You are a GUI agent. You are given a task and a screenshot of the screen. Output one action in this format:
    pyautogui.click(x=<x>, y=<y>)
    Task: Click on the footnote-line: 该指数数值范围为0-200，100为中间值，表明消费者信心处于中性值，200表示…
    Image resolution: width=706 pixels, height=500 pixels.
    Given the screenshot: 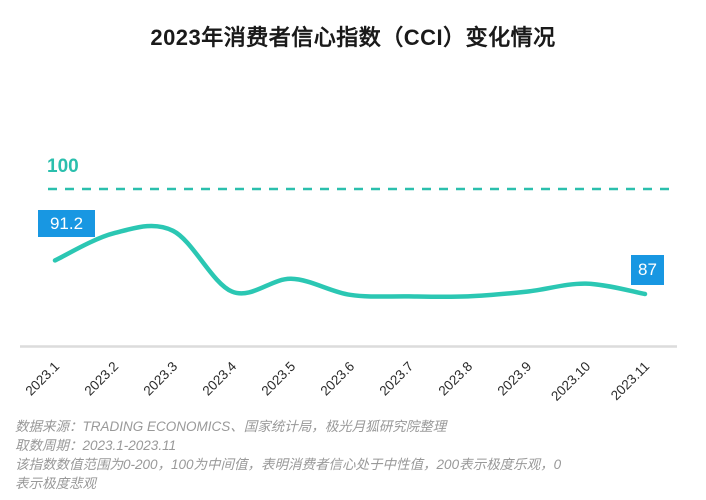 What is the action you would take?
    pyautogui.click(x=288, y=464)
    